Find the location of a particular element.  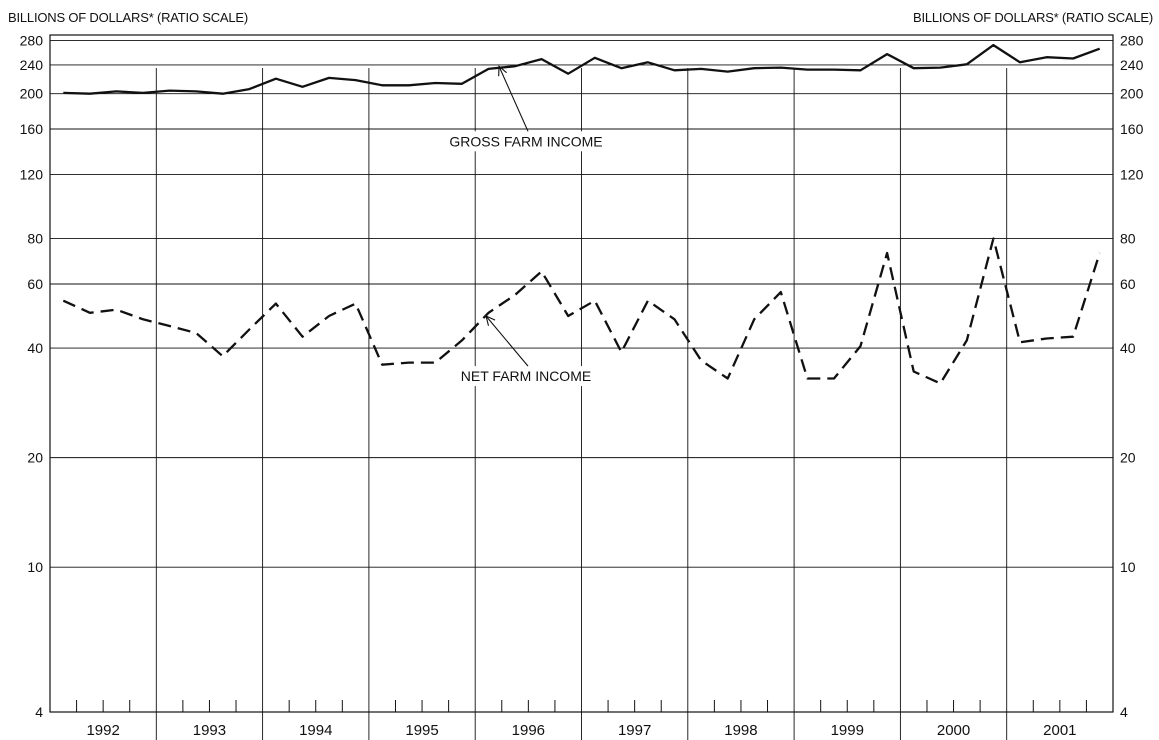

y-tick-label-left: 40 is located at coordinates (35, 348).